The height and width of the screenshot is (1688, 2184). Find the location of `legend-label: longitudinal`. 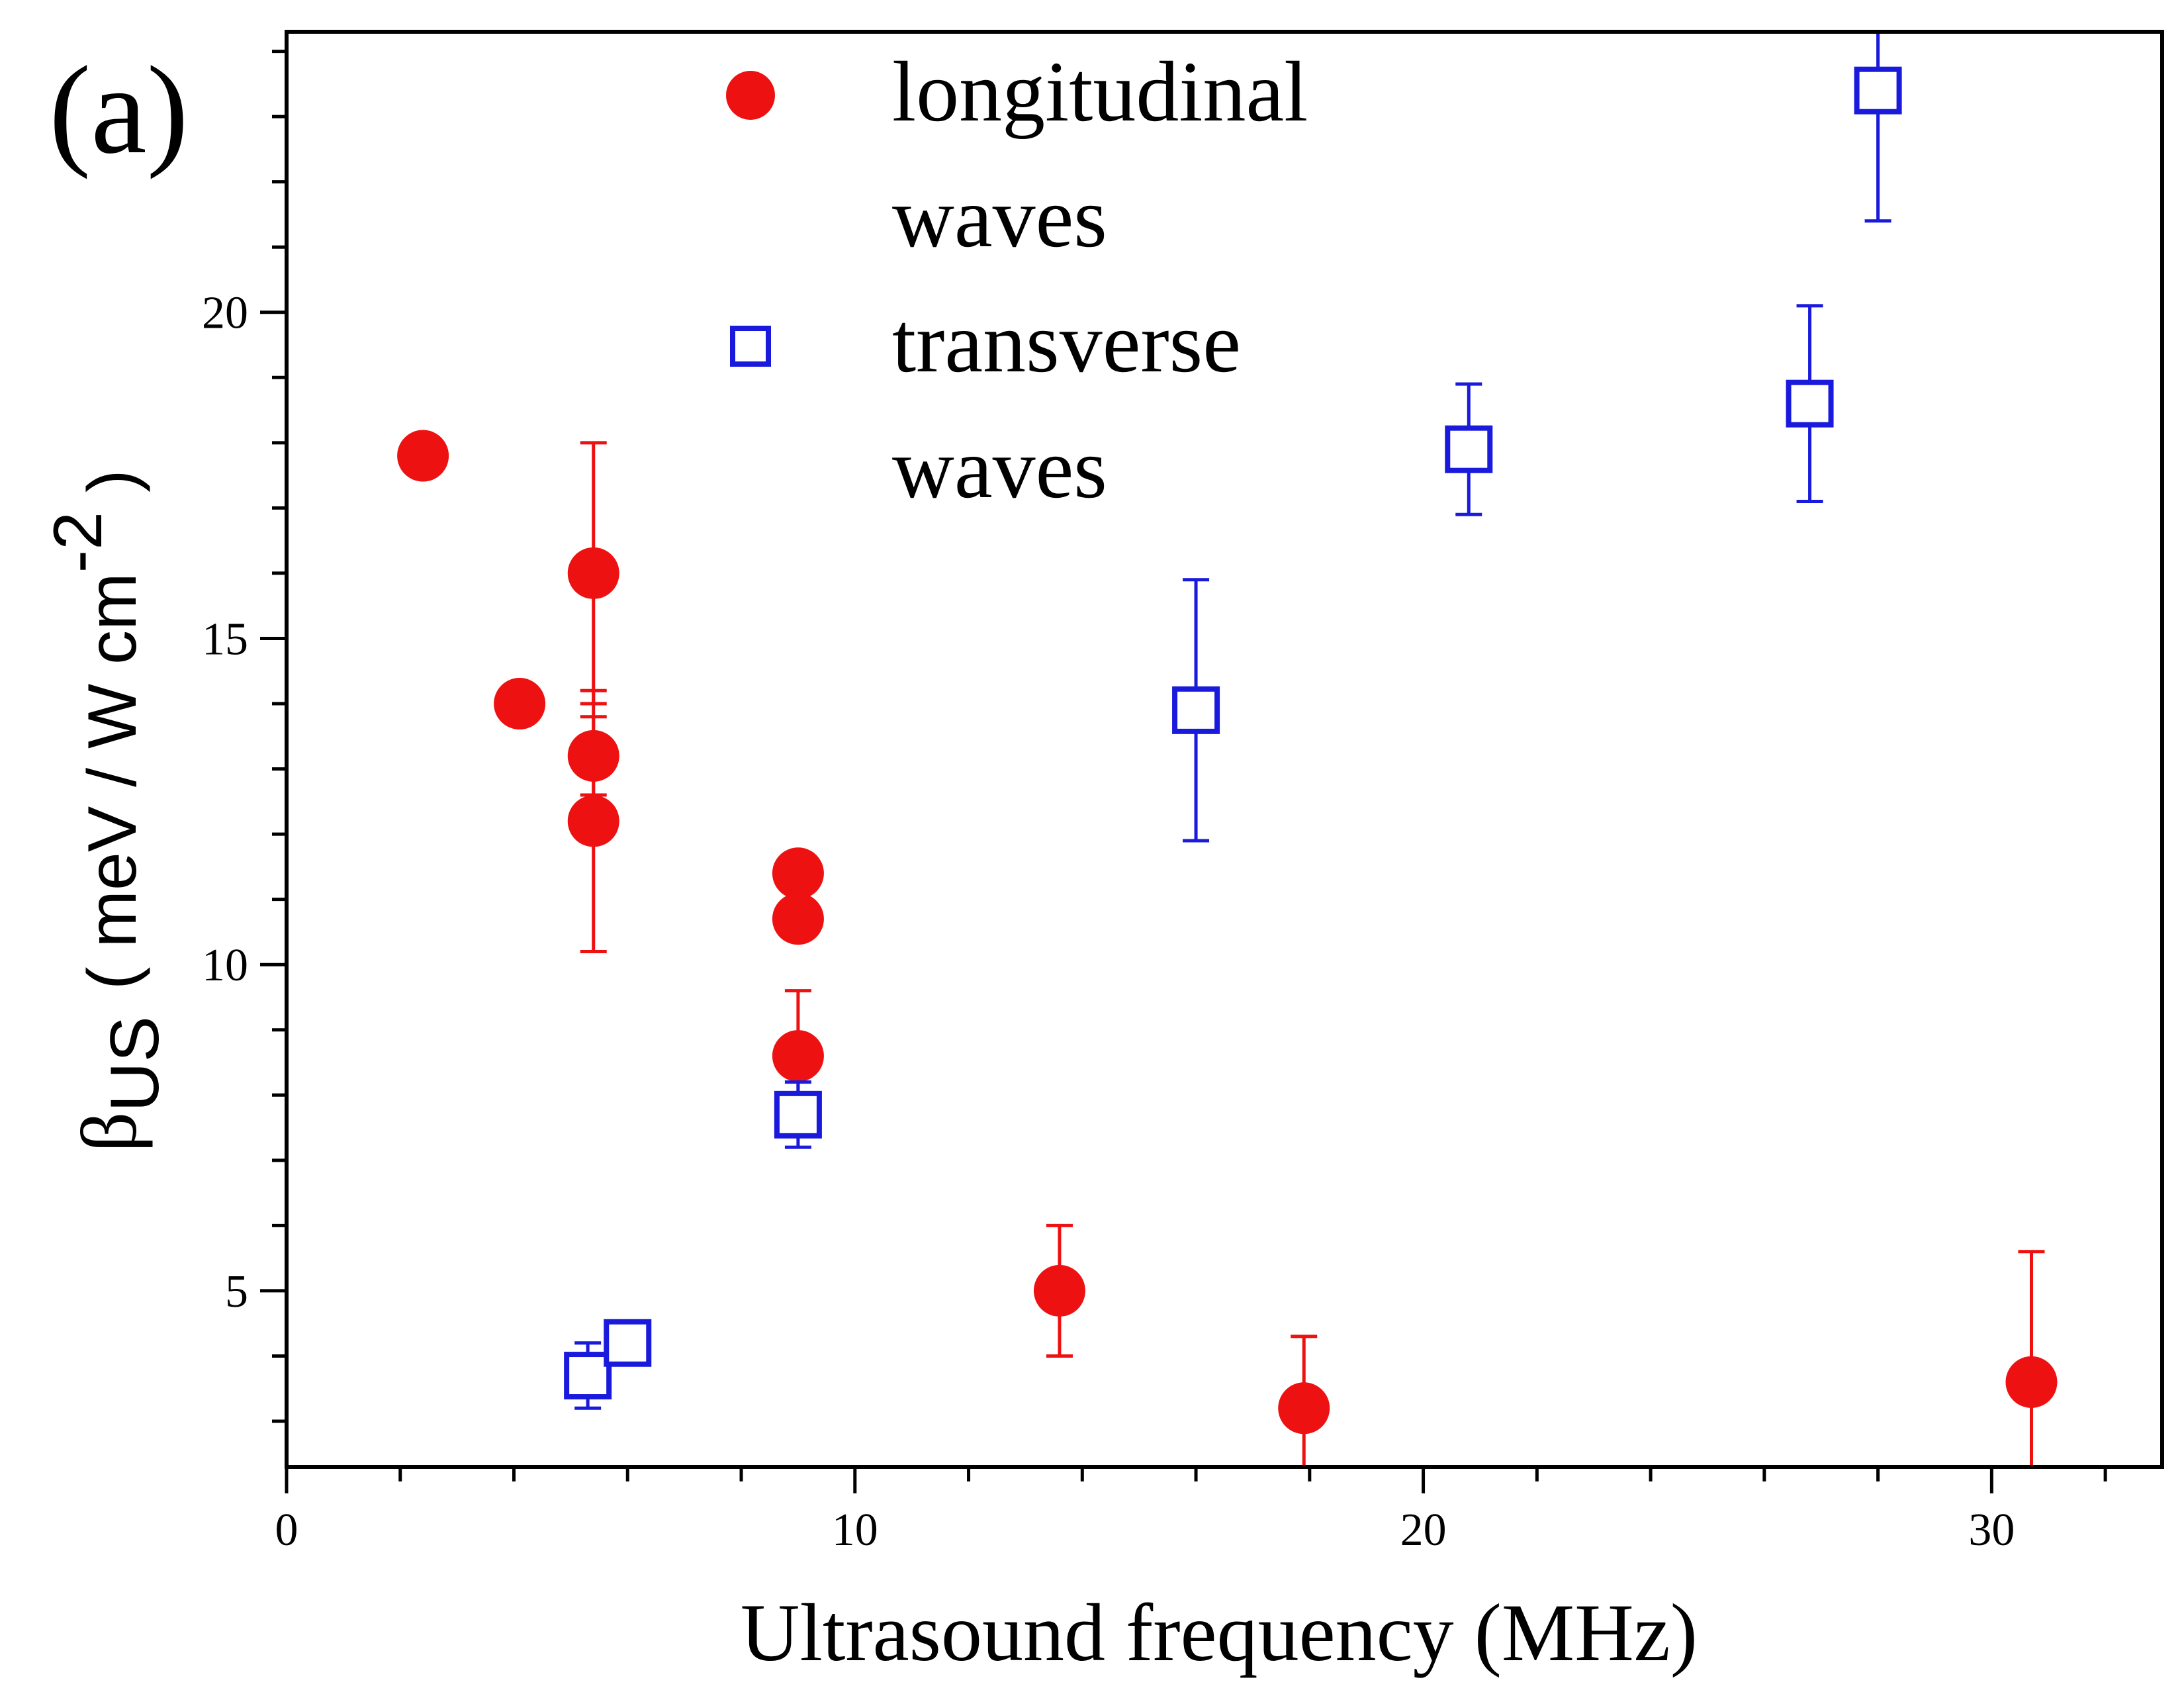

legend-label: longitudinal is located at coordinates (1100, 92).